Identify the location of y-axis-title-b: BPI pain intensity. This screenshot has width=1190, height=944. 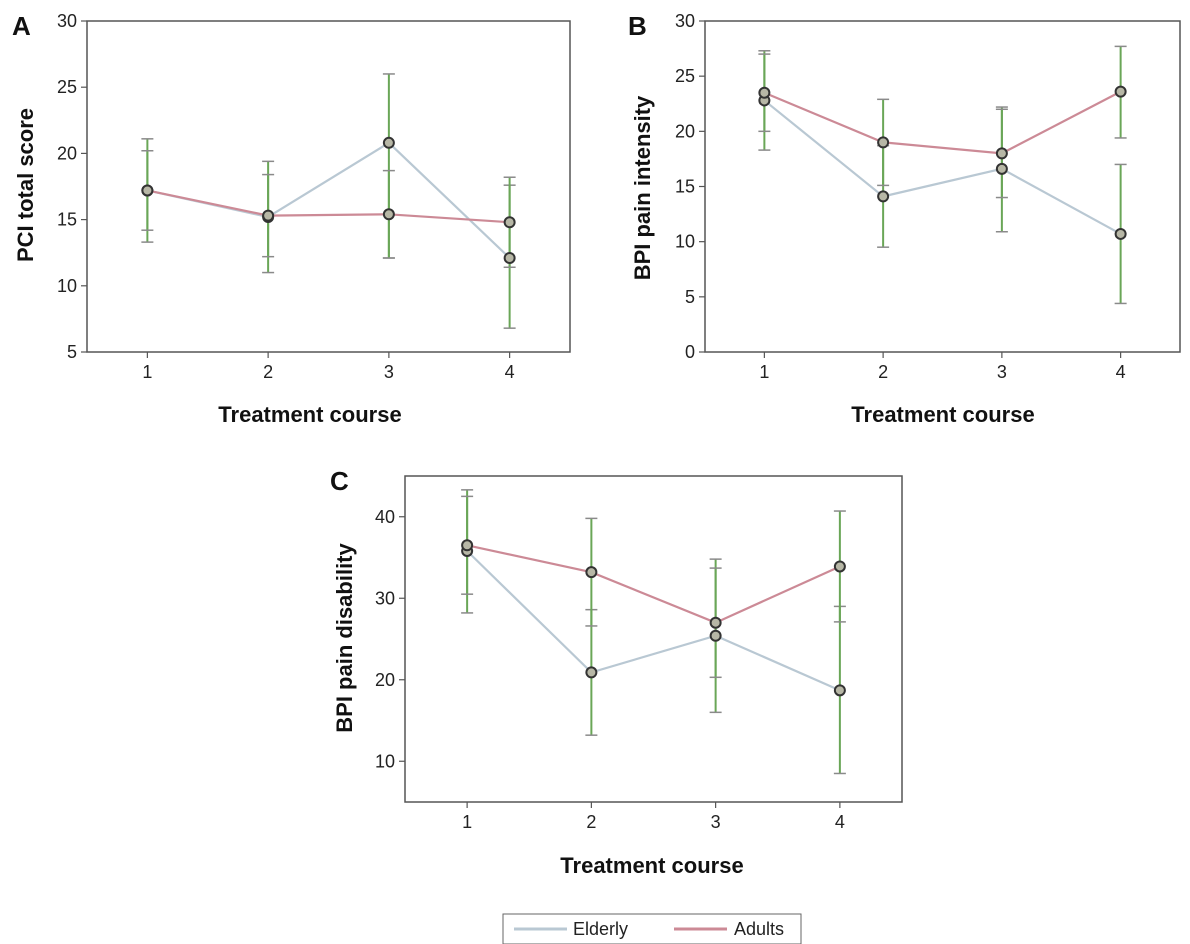
(642, 187).